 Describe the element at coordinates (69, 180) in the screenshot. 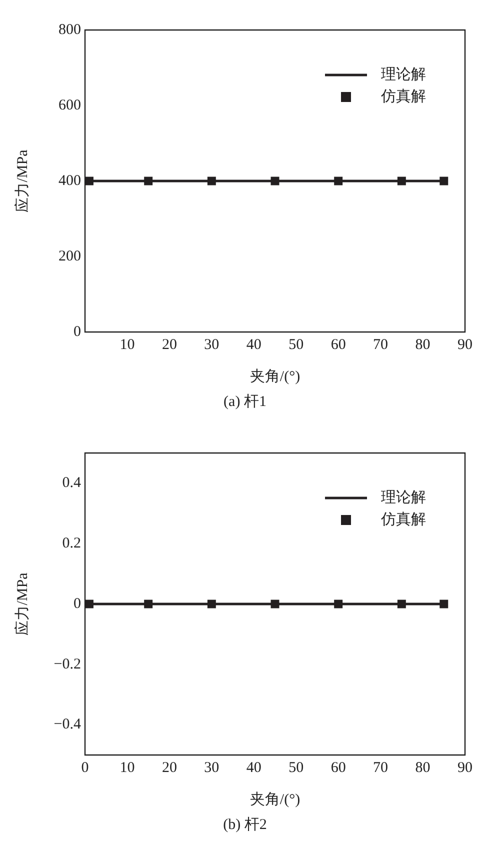

I see `y-tick-label: 400` at that location.